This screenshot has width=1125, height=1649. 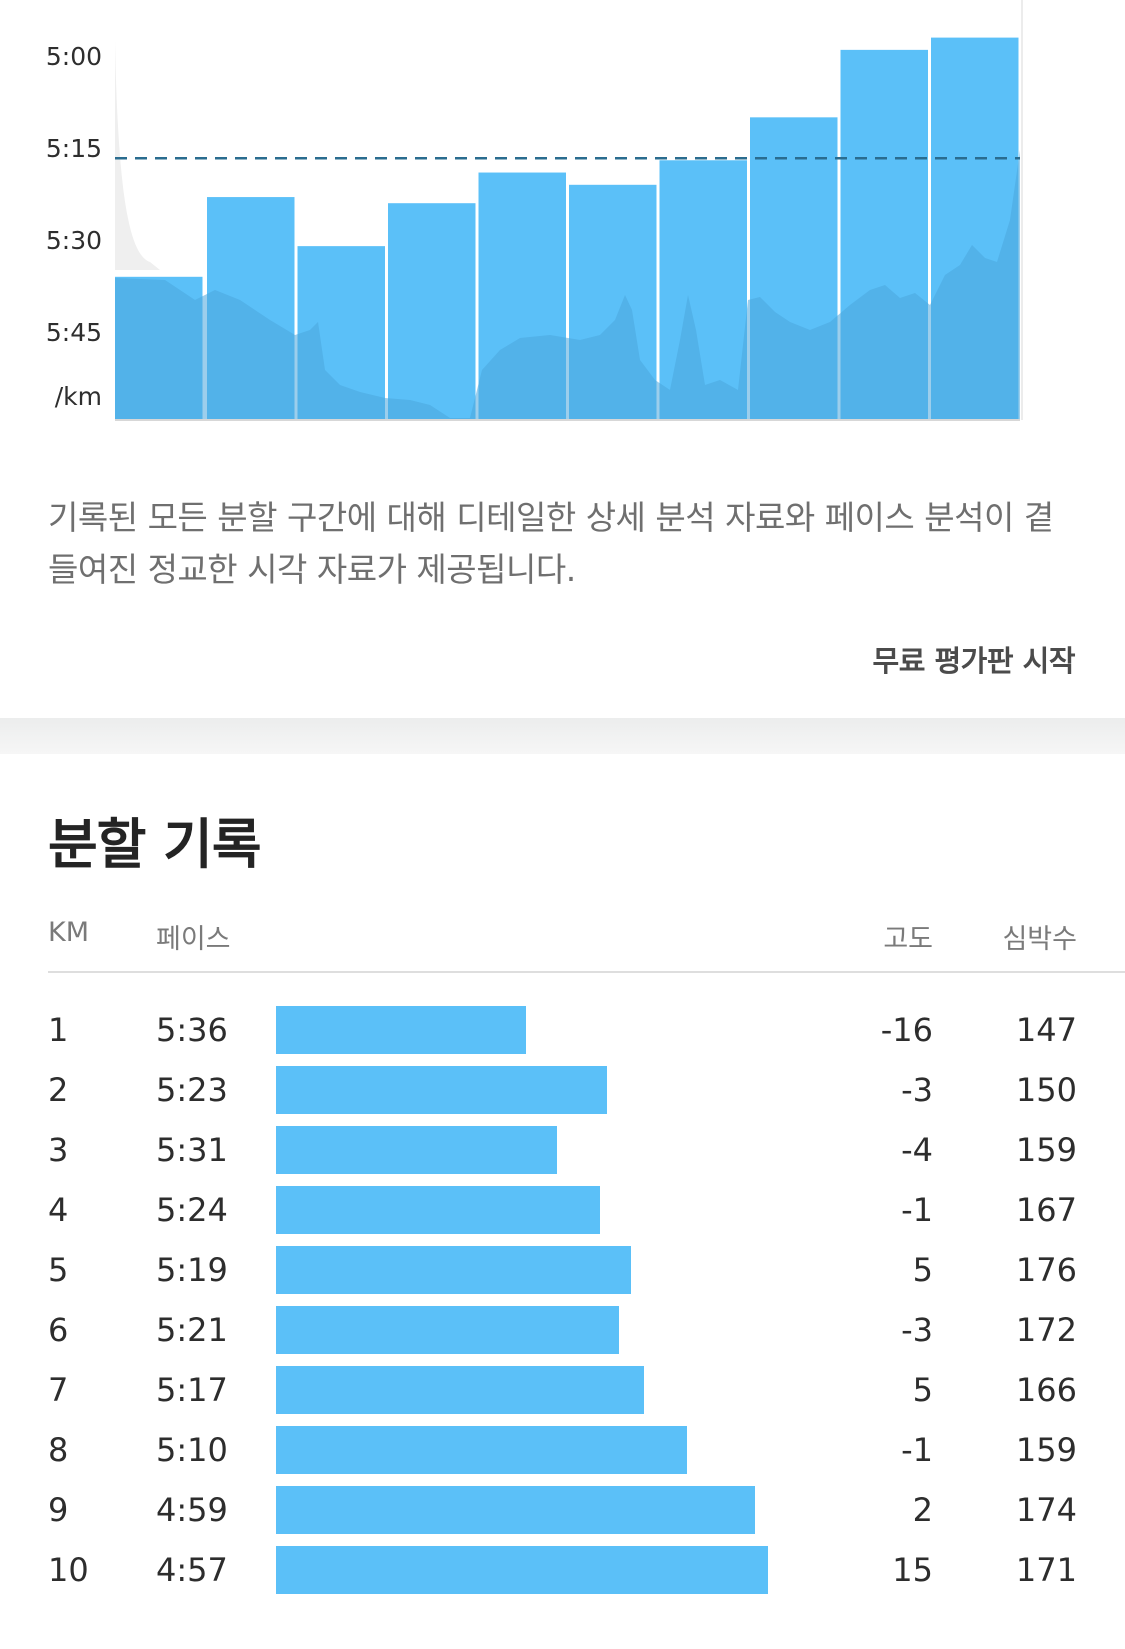 I want to click on y-axis-ticks: 5:00 5:15 5:30 5:45/km, so click(x=74, y=226).